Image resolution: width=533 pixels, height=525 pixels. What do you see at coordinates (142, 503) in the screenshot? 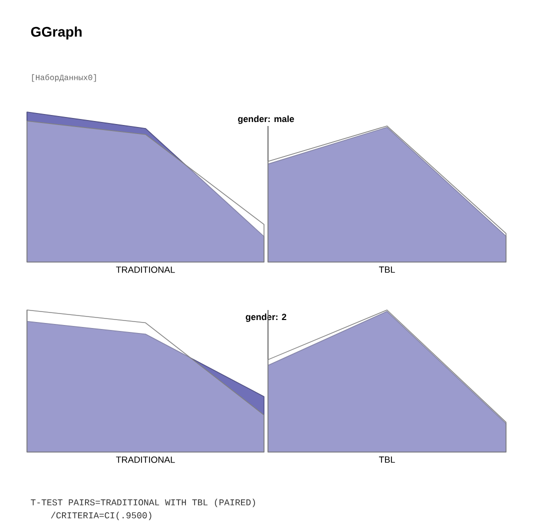
I see `text: T-TEST PAIRS=TRADITIONAL WITH TBL (PAIRED)` at bounding box center [142, 503].